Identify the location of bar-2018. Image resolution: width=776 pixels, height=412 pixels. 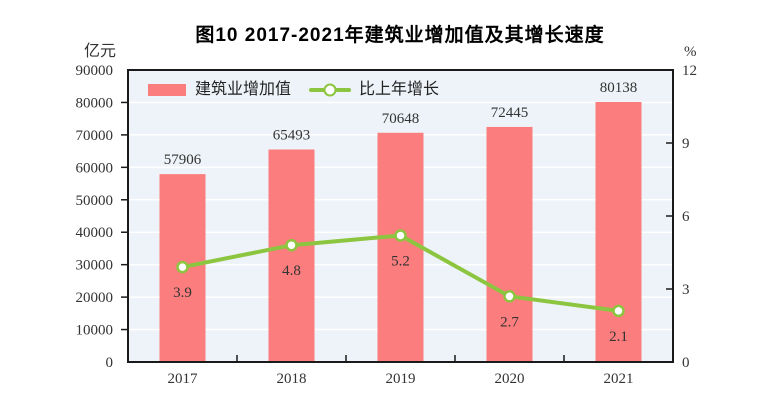
(291, 255).